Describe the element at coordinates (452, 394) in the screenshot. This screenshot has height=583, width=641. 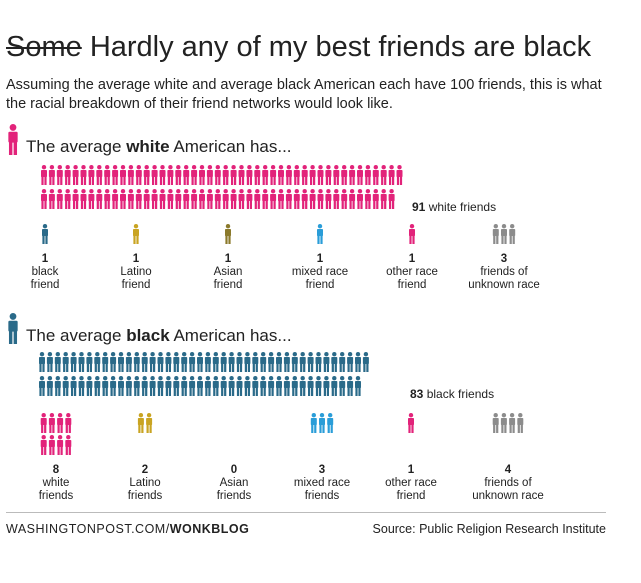
I see `main-count-label-black: 83 black friends` at that location.